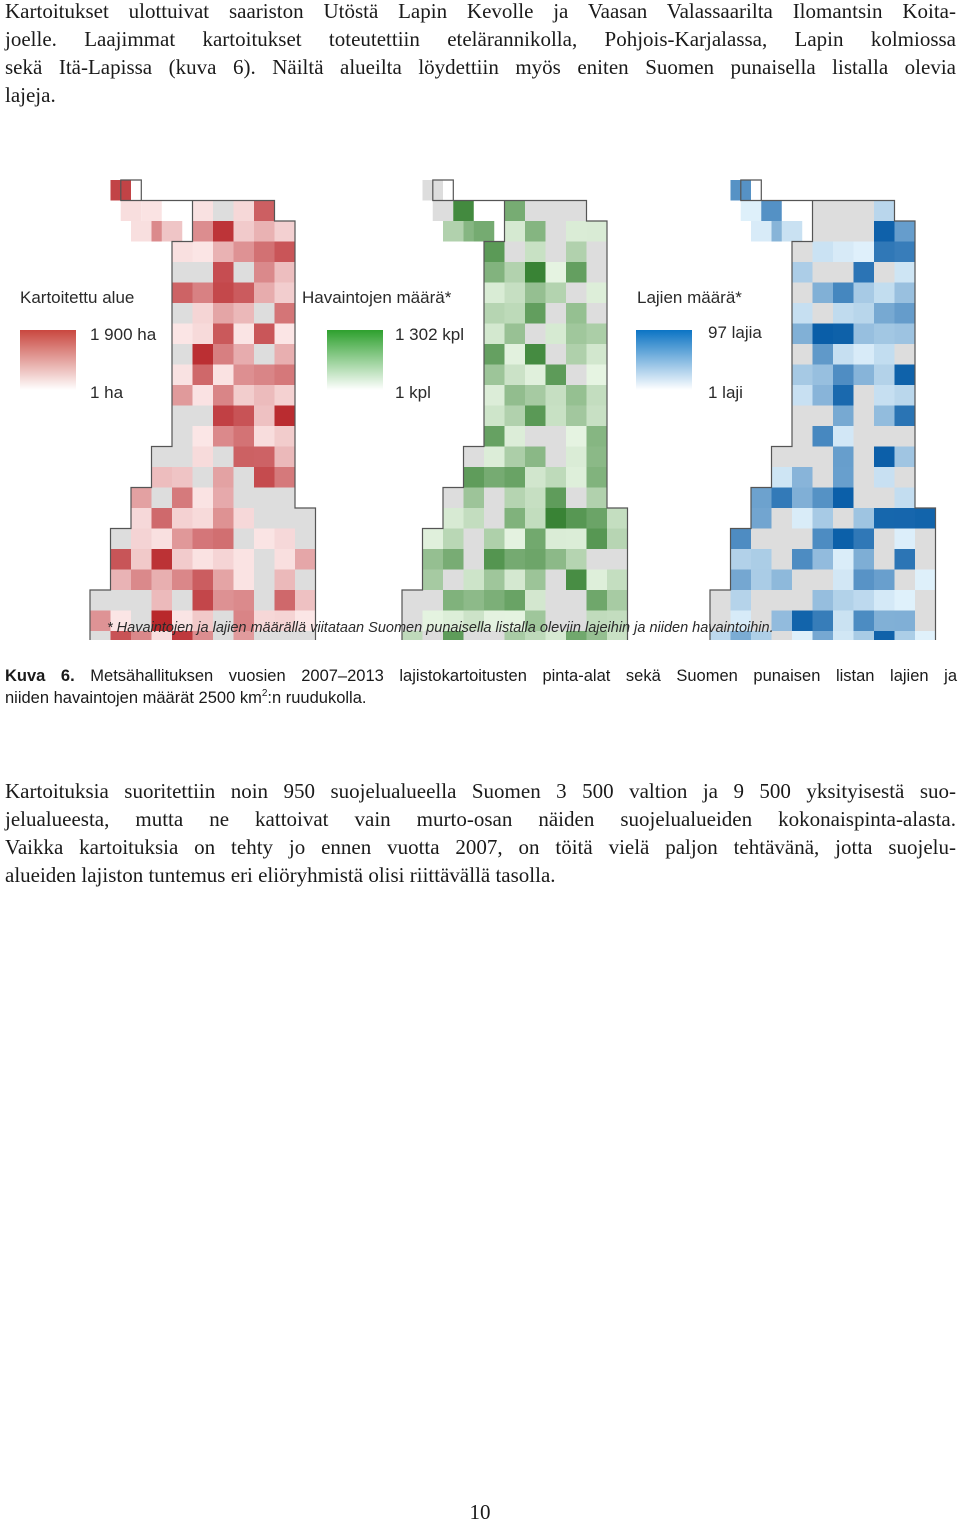 The height and width of the screenshot is (1525, 960). What do you see at coordinates (40, 676) in the screenshot?
I see `caption-label: Kuva 6.` at bounding box center [40, 676].